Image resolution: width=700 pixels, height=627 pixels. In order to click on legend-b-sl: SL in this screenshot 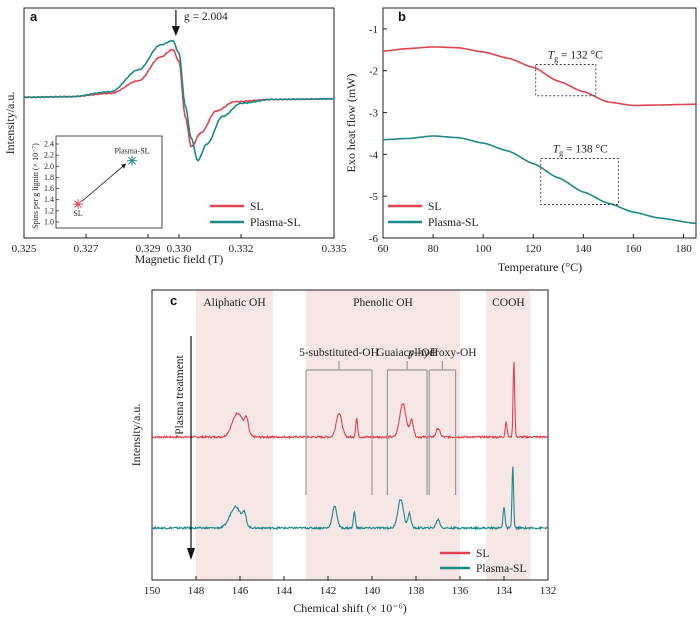, I will do `click(434, 207)`.